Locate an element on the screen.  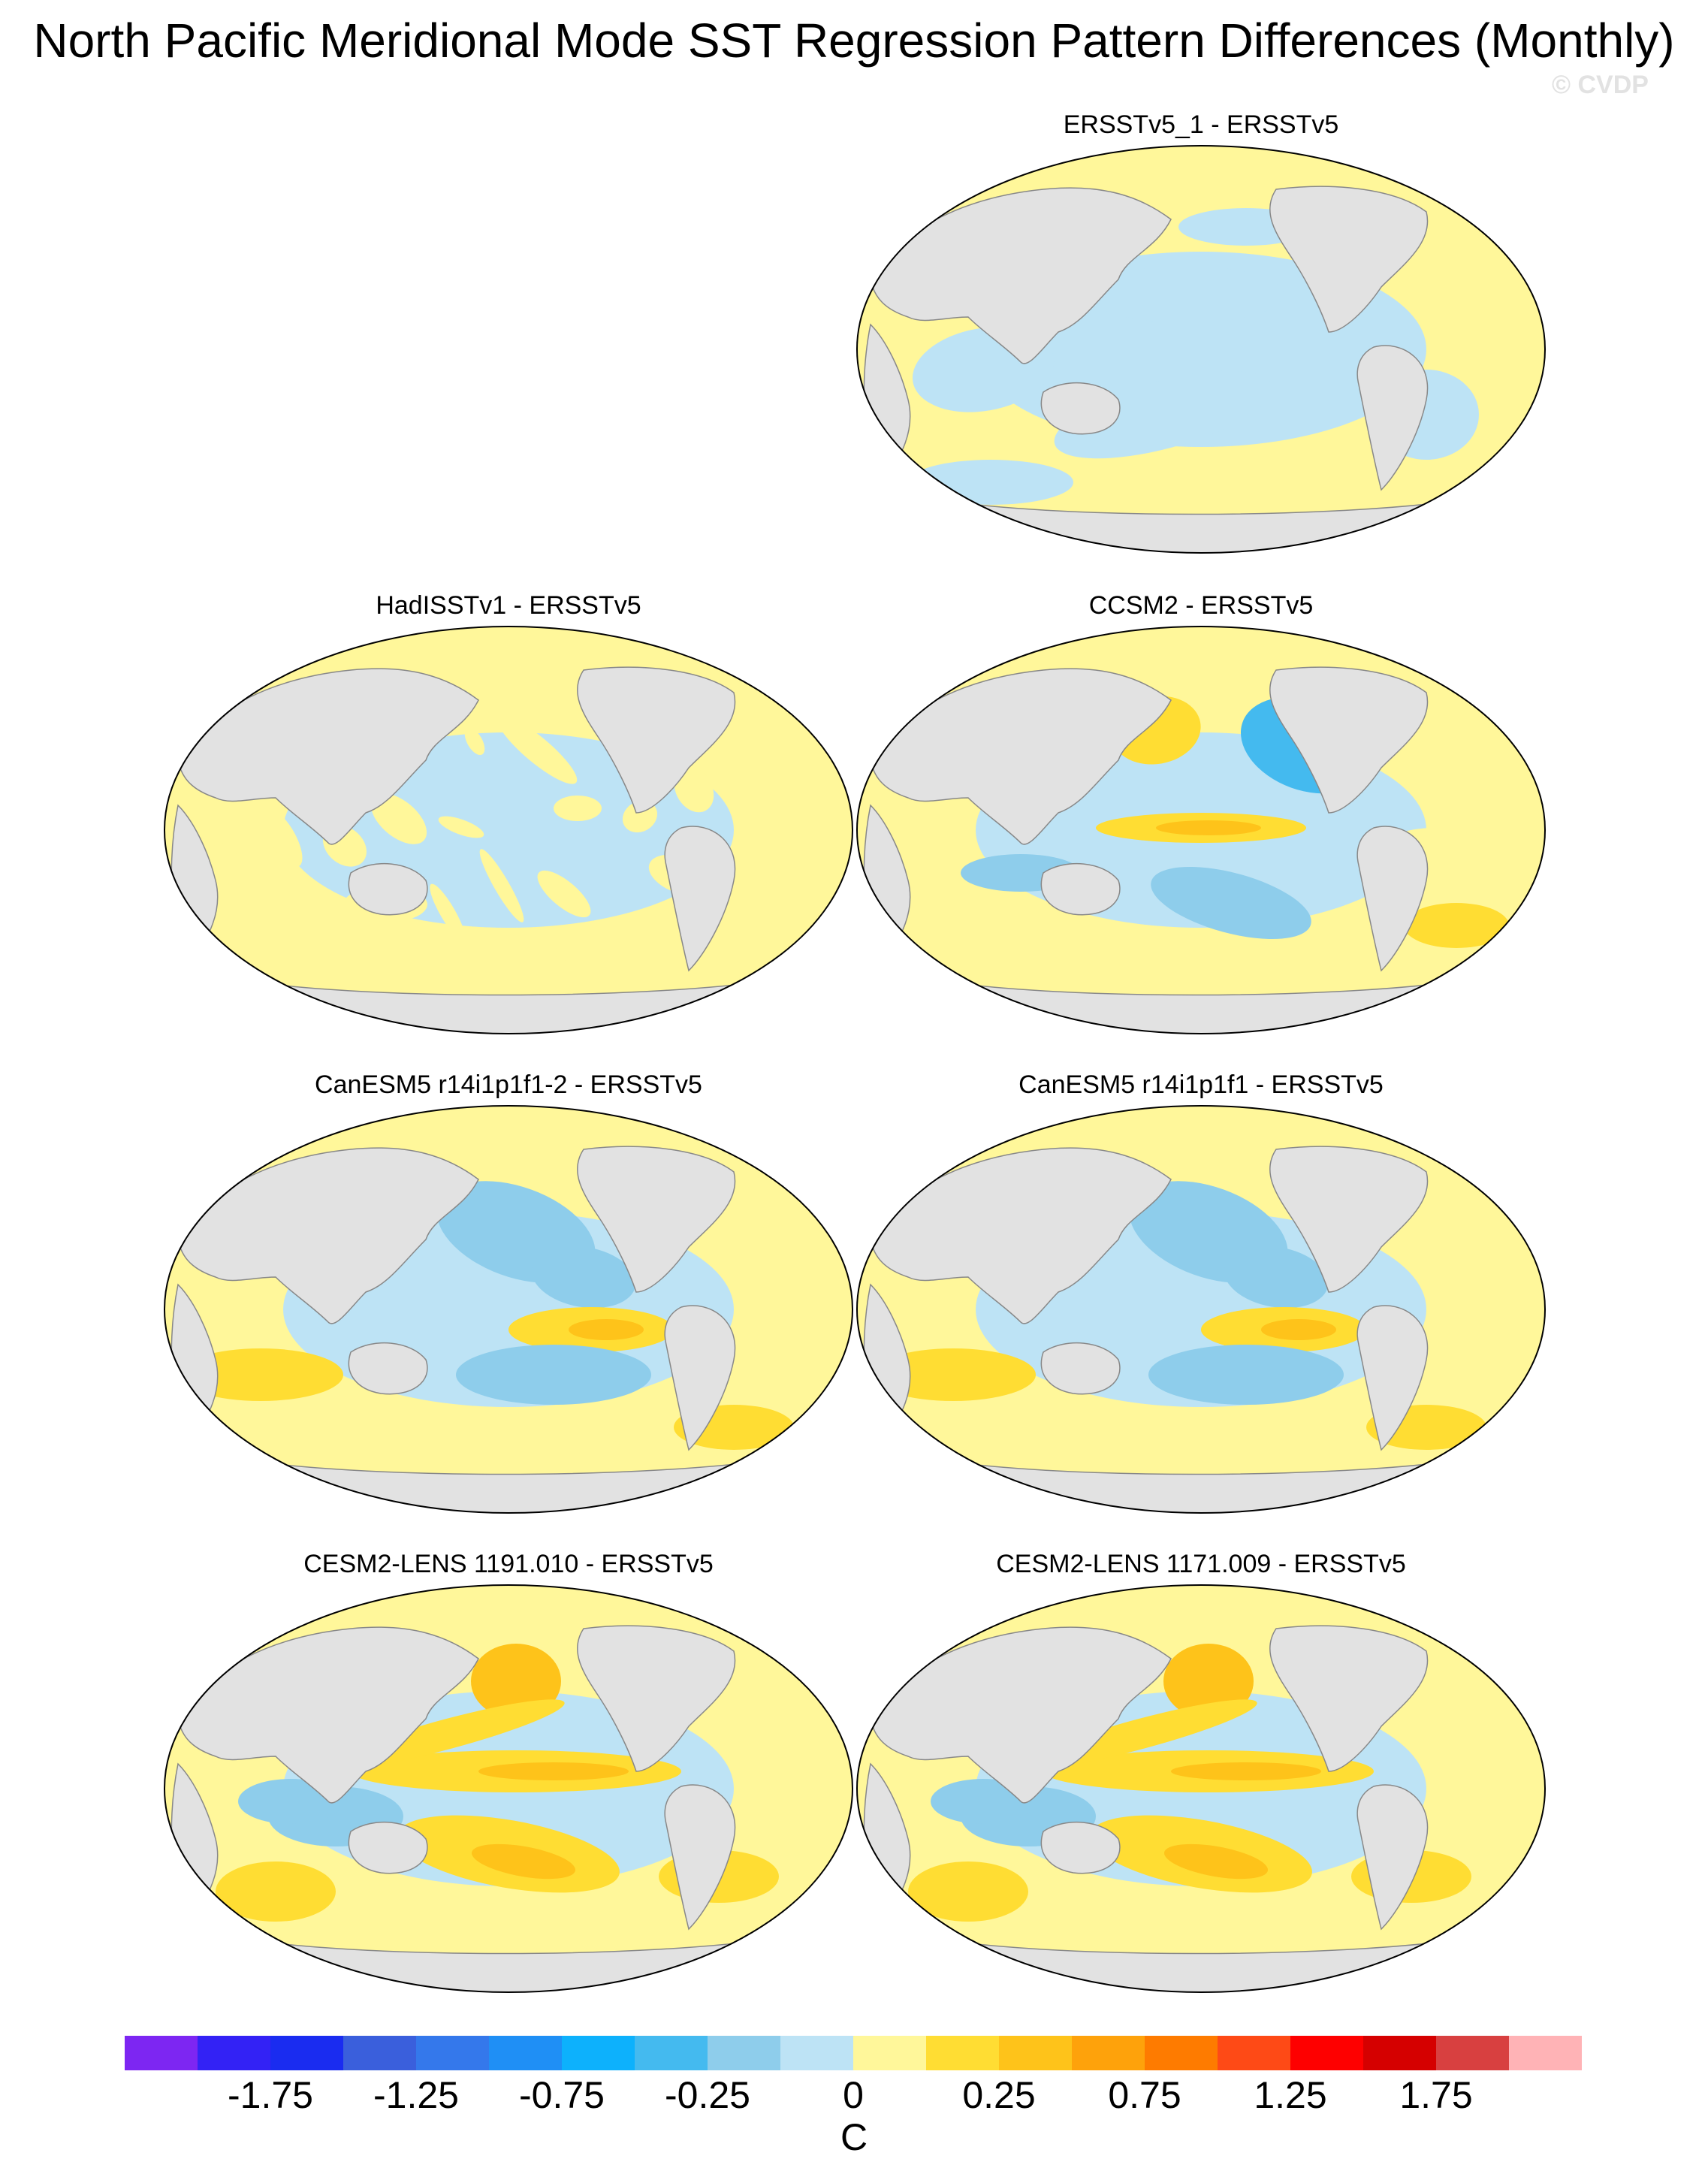
colorbar-tick-label: -1.25 is located at coordinates (416, 2095).